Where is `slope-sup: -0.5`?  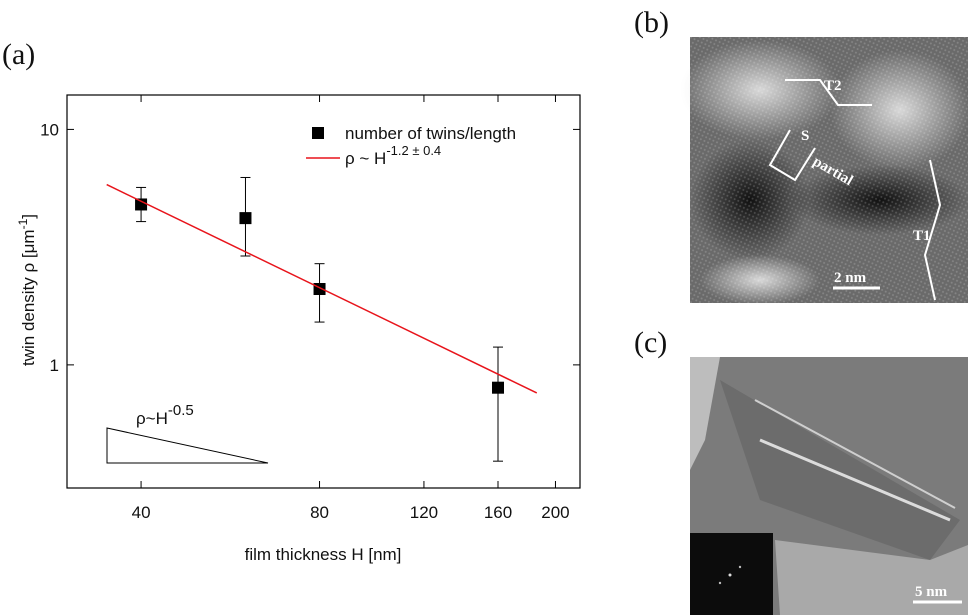 slope-sup: -0.5 is located at coordinates (181, 410).